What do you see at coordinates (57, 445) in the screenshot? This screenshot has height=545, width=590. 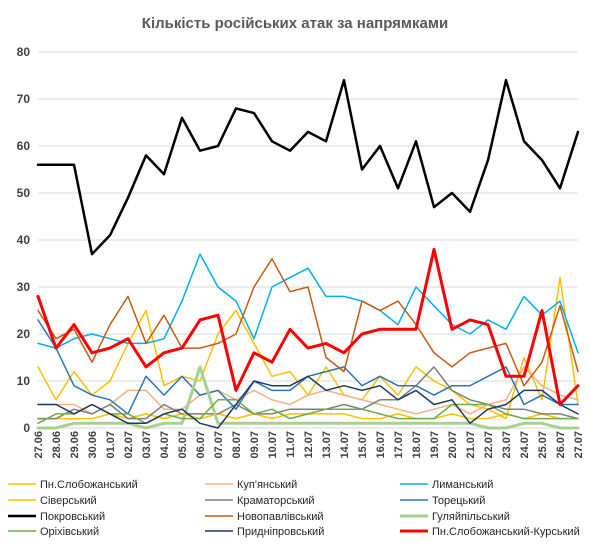 I see `x-tick-label: 28.06` at bounding box center [57, 445].